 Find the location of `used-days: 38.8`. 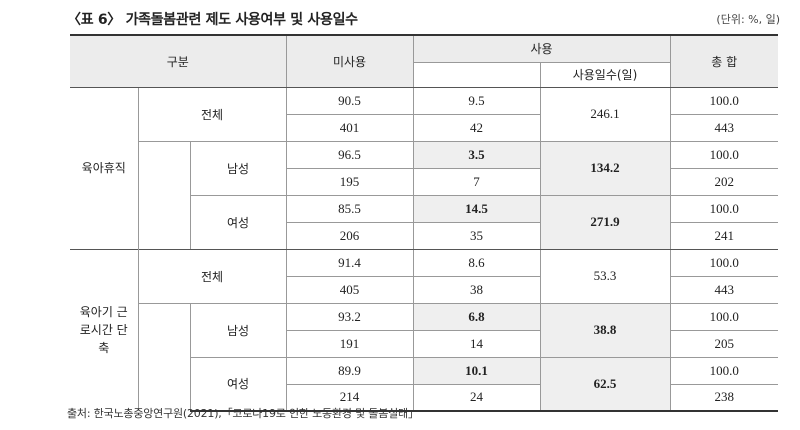

used-days: 38.8 is located at coordinates (604, 330).